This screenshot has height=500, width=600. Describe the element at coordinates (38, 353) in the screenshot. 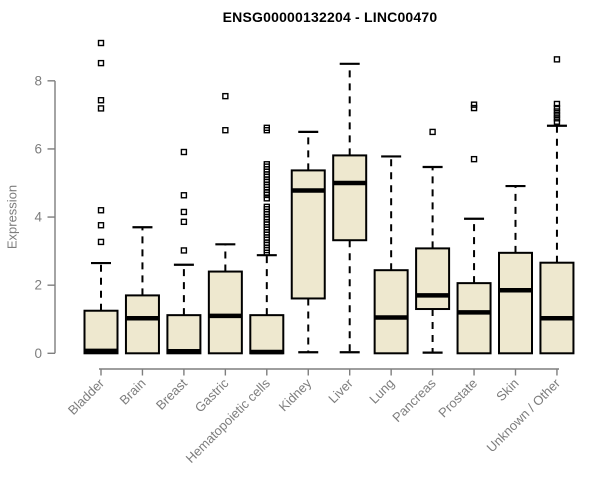

I see `y-tick-label: 0` at that location.